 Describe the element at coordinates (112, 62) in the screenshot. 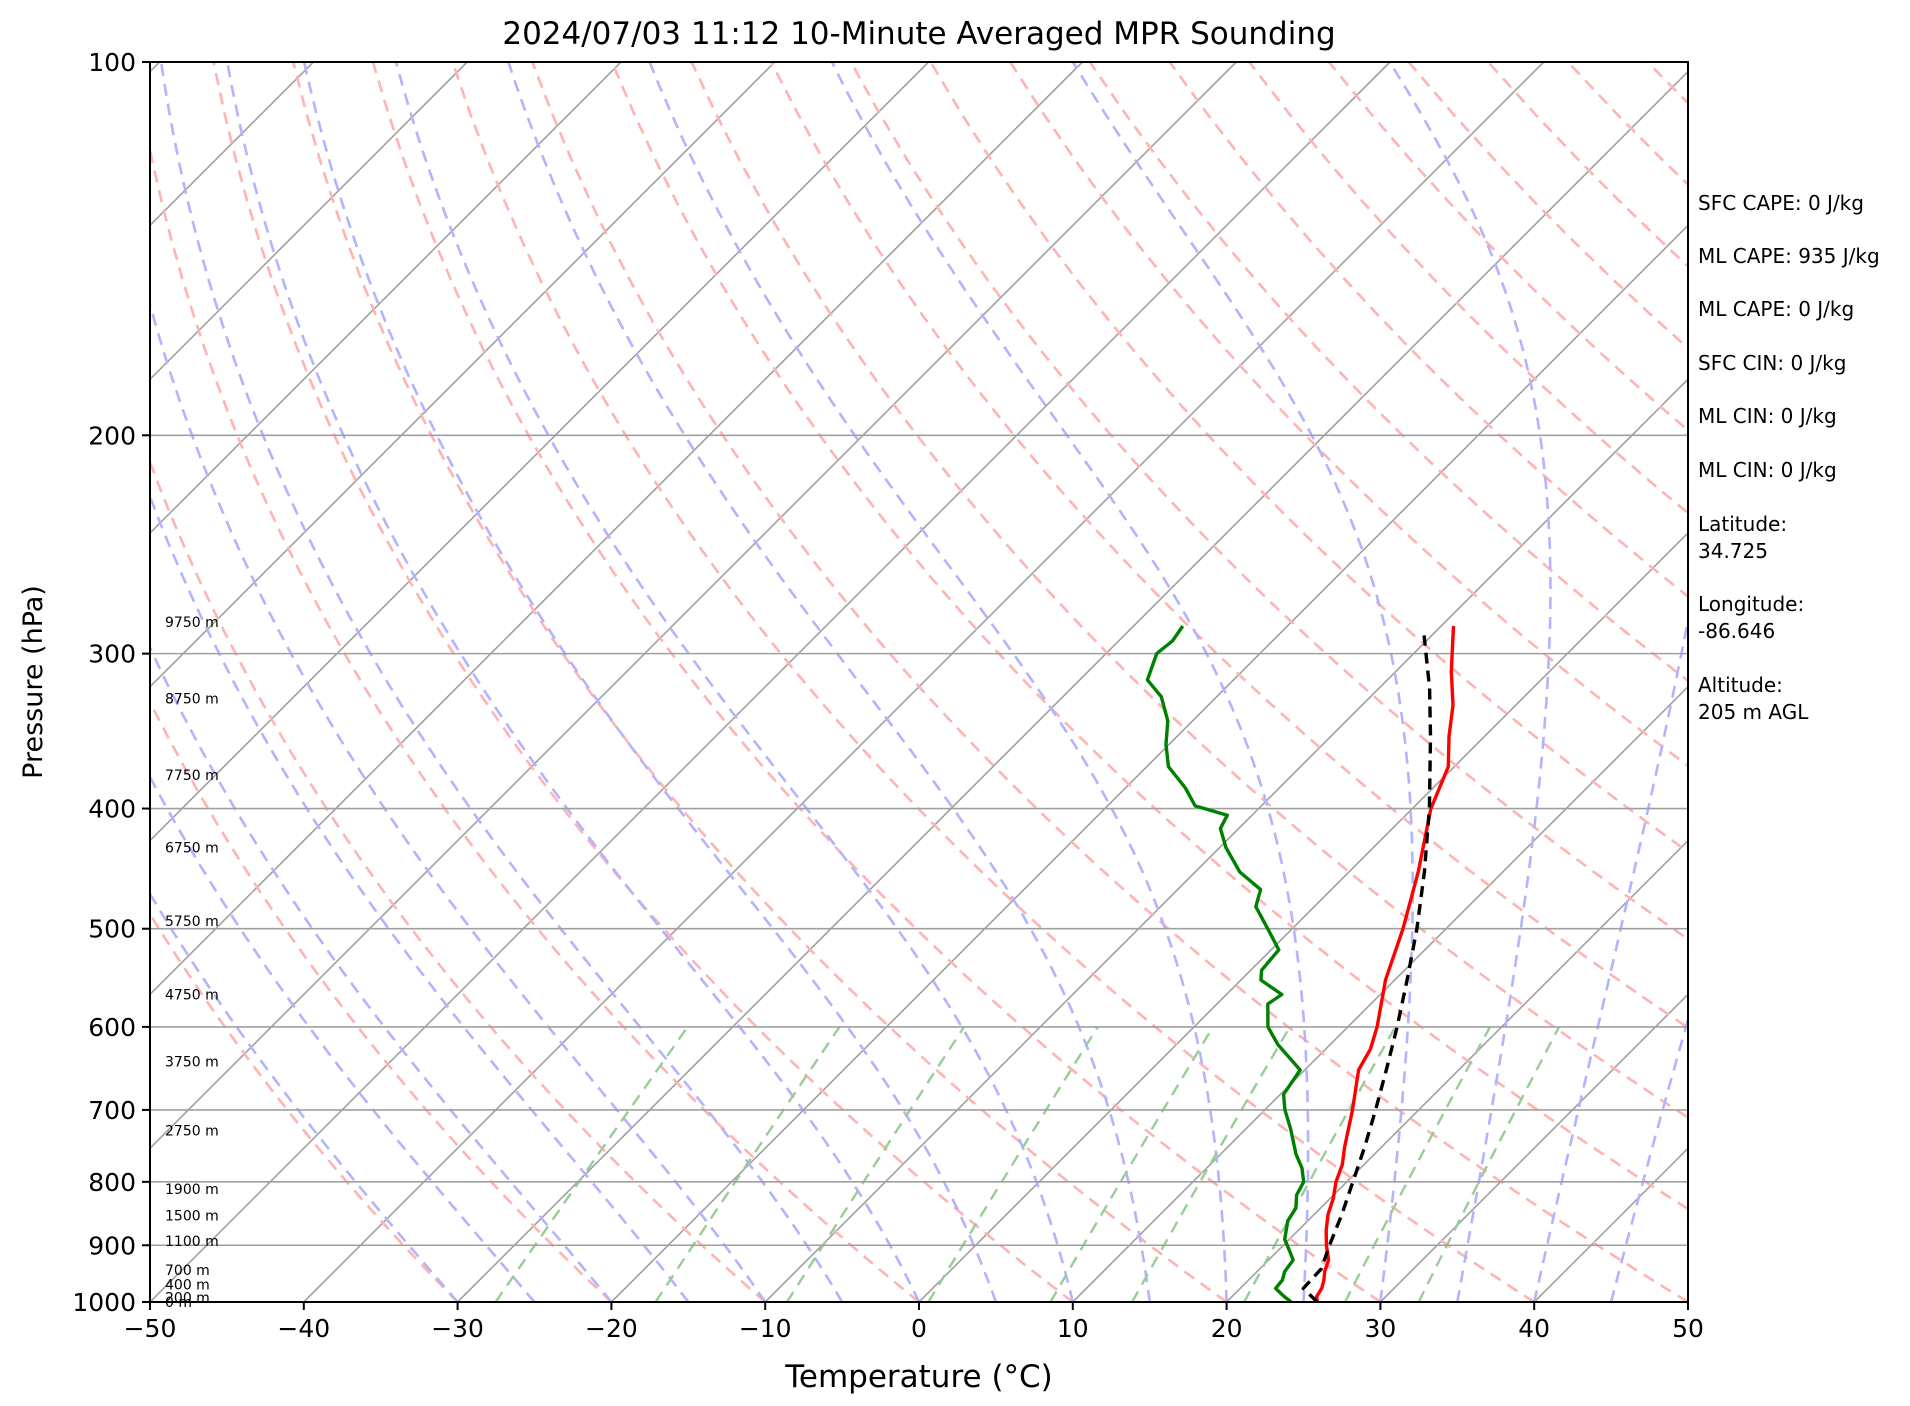

I see `y-tick-label: 100` at that location.